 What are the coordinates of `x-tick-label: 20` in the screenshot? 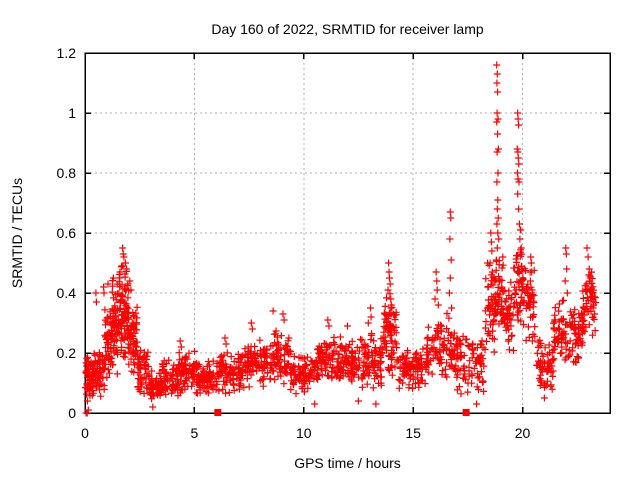 It's located at (523, 433).